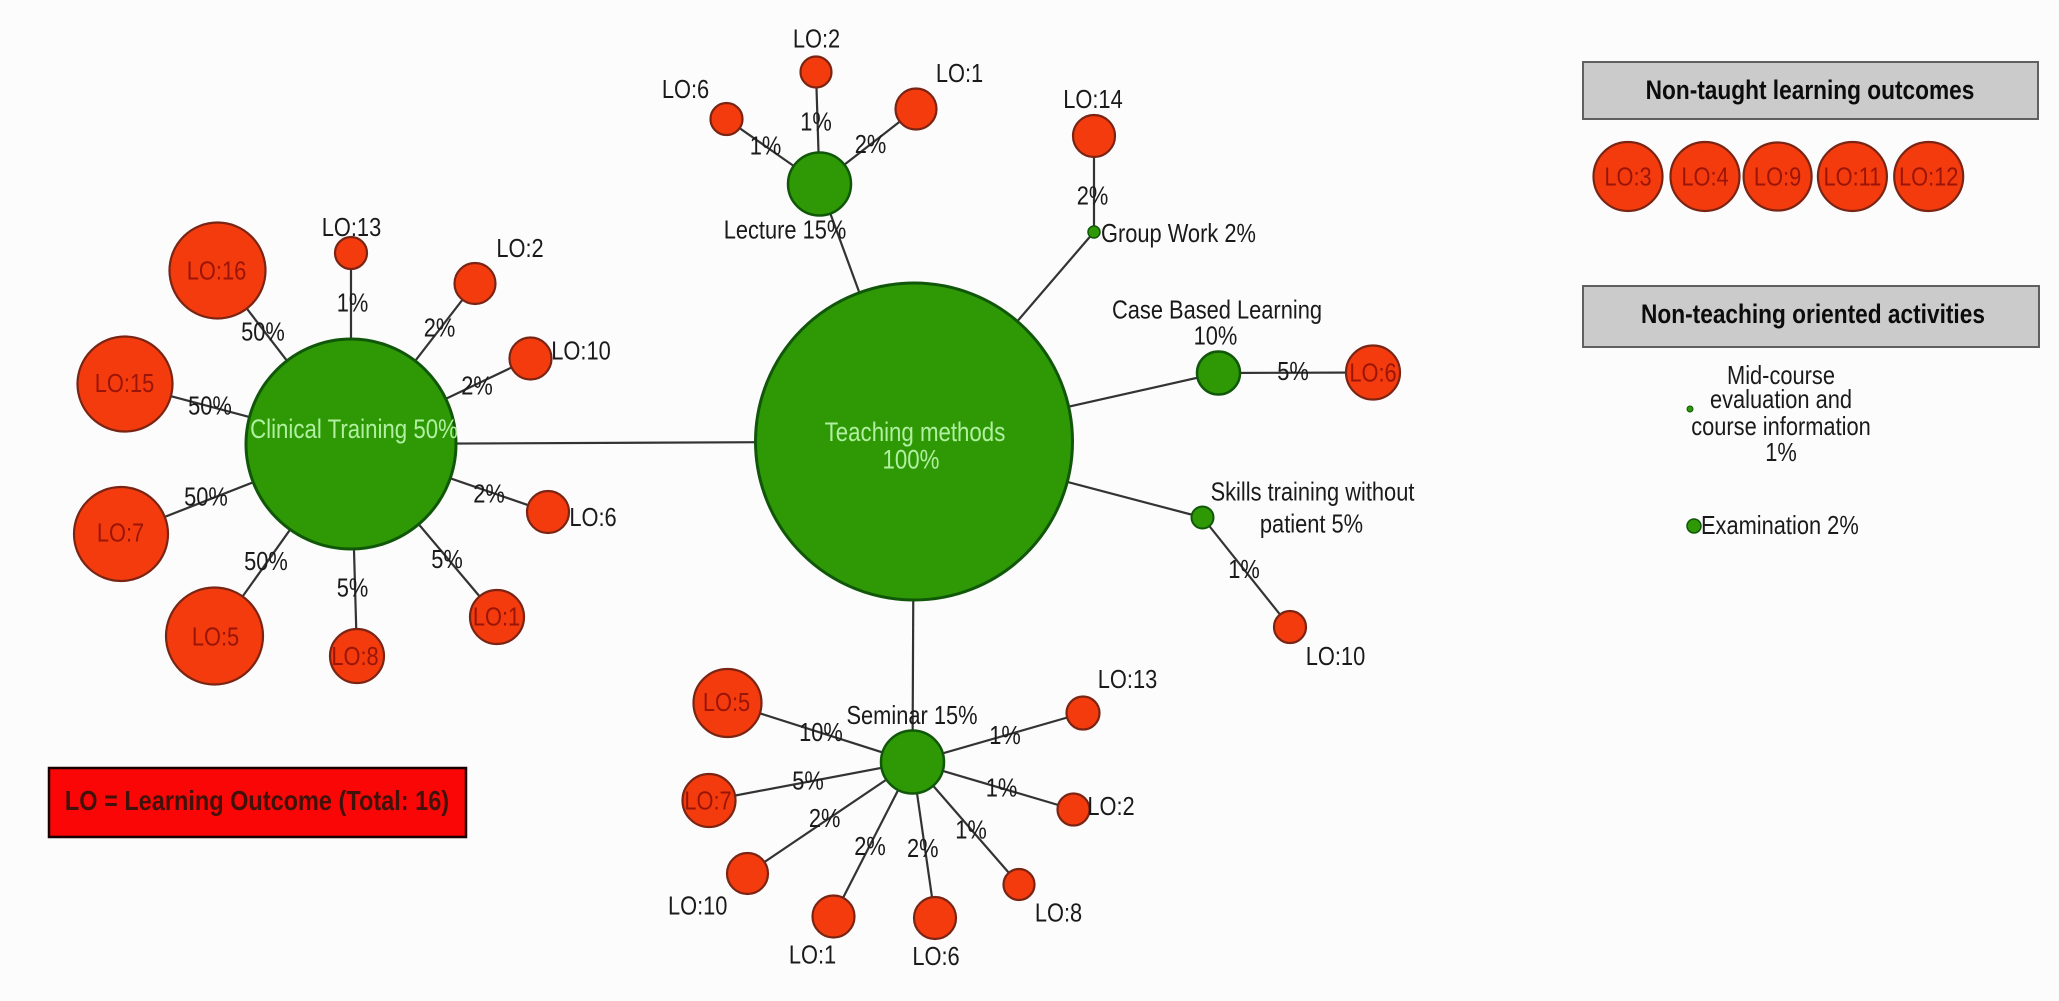 This screenshot has width=2059, height=1001. Describe the element at coordinates (216, 271) in the screenshot. I see `svg-text: LO:16` at that location.